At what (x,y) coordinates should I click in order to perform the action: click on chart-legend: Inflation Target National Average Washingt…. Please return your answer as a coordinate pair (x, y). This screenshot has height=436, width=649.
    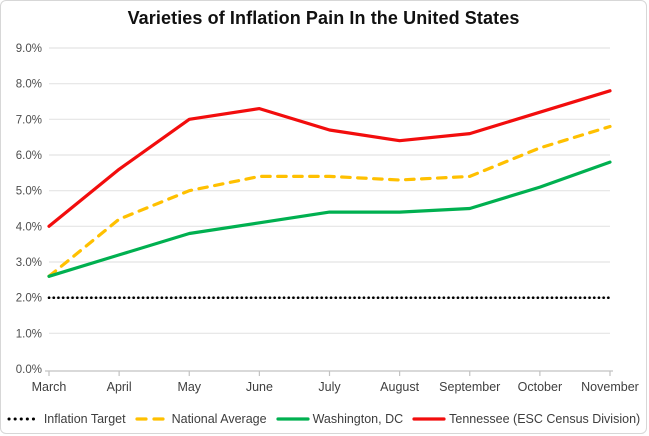
    Looking at the image, I should click on (323, 419).